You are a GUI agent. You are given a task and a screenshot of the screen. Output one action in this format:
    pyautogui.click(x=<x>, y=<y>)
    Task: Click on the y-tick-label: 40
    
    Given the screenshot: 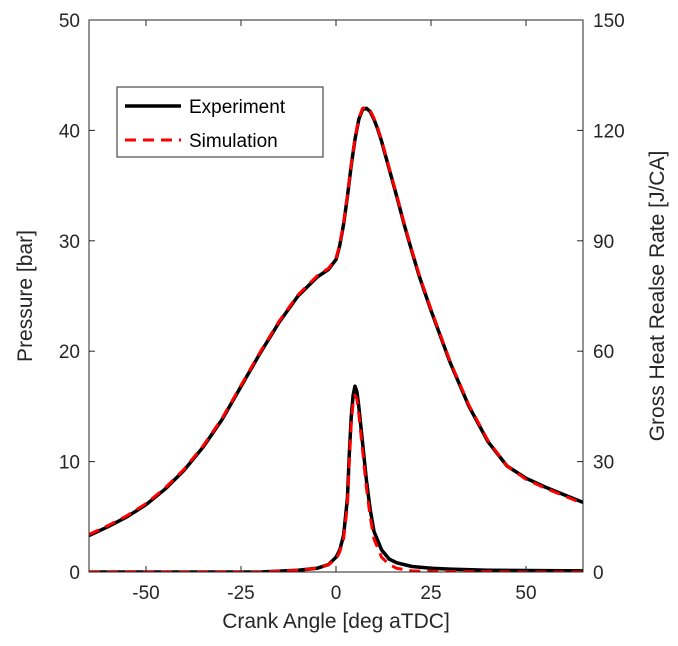 What is the action you would take?
    pyautogui.click(x=69, y=131)
    